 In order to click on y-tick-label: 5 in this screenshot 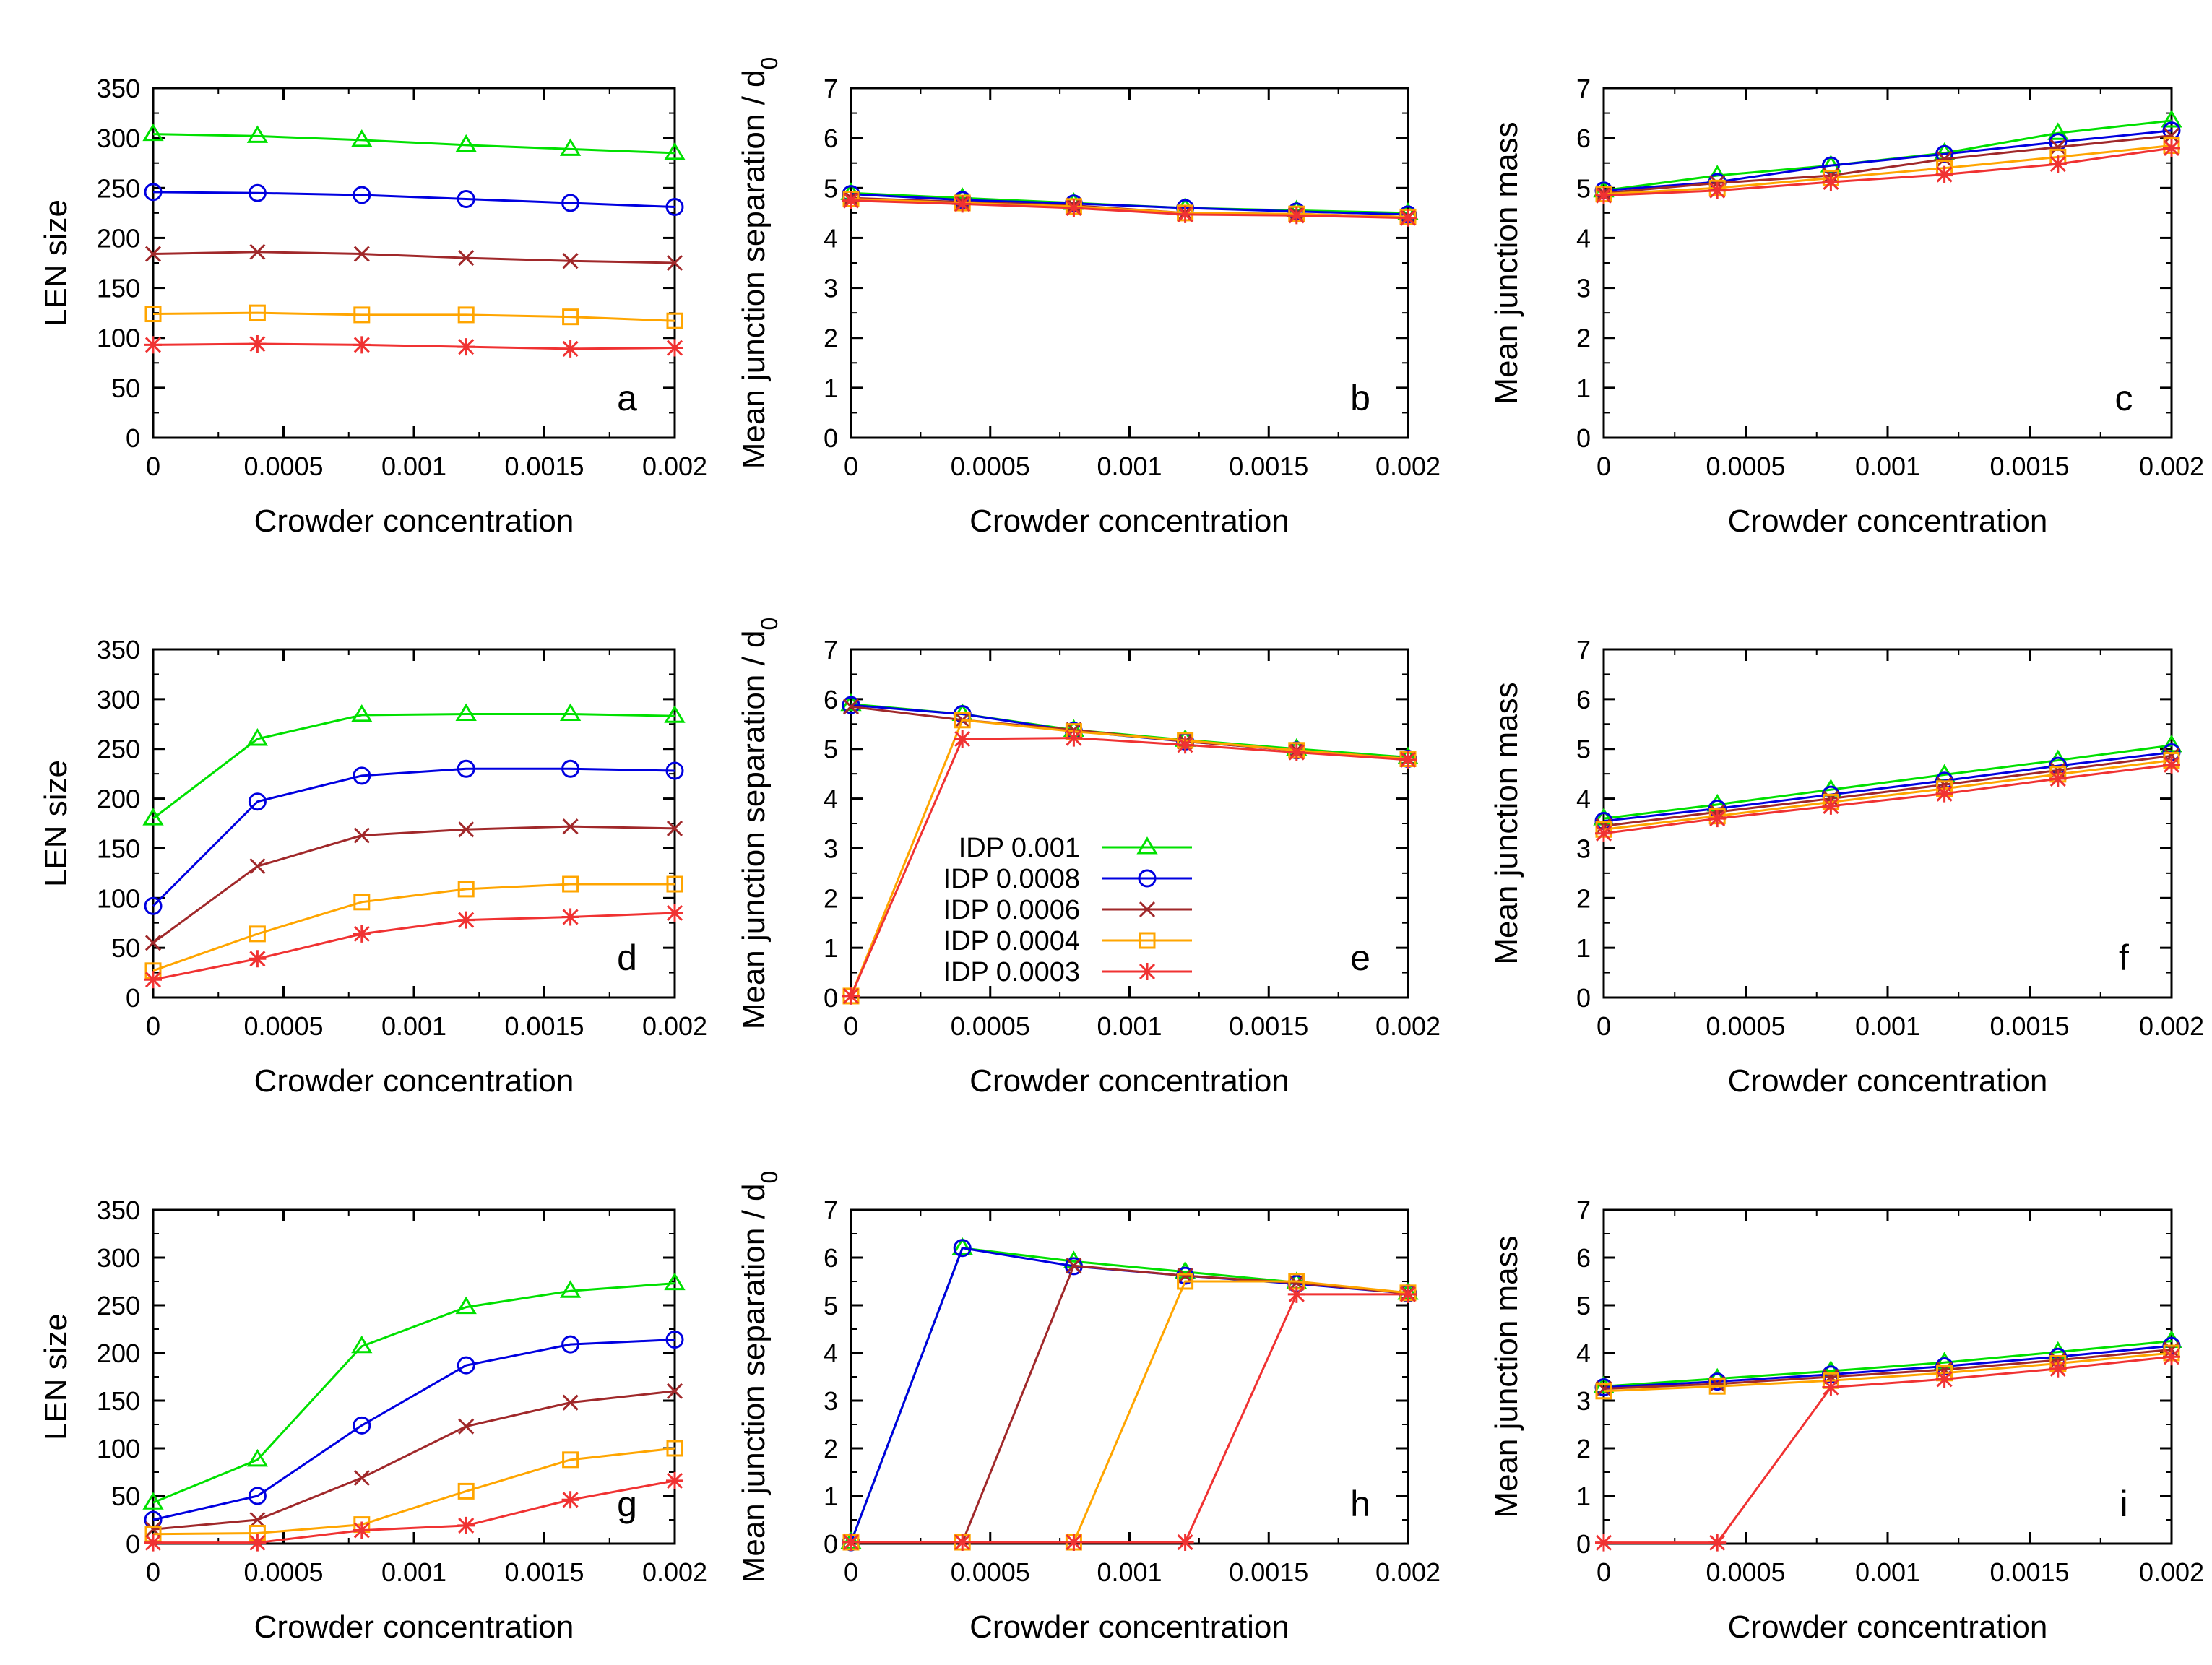, I will do `click(1583, 749)`.